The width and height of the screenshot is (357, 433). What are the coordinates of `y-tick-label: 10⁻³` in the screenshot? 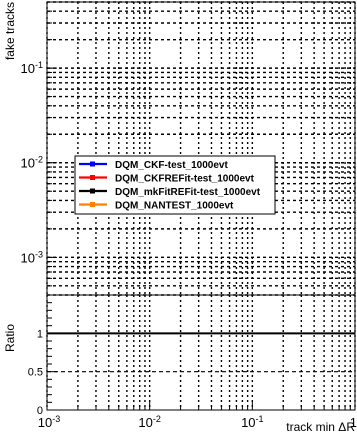 It's located at (32, 257).